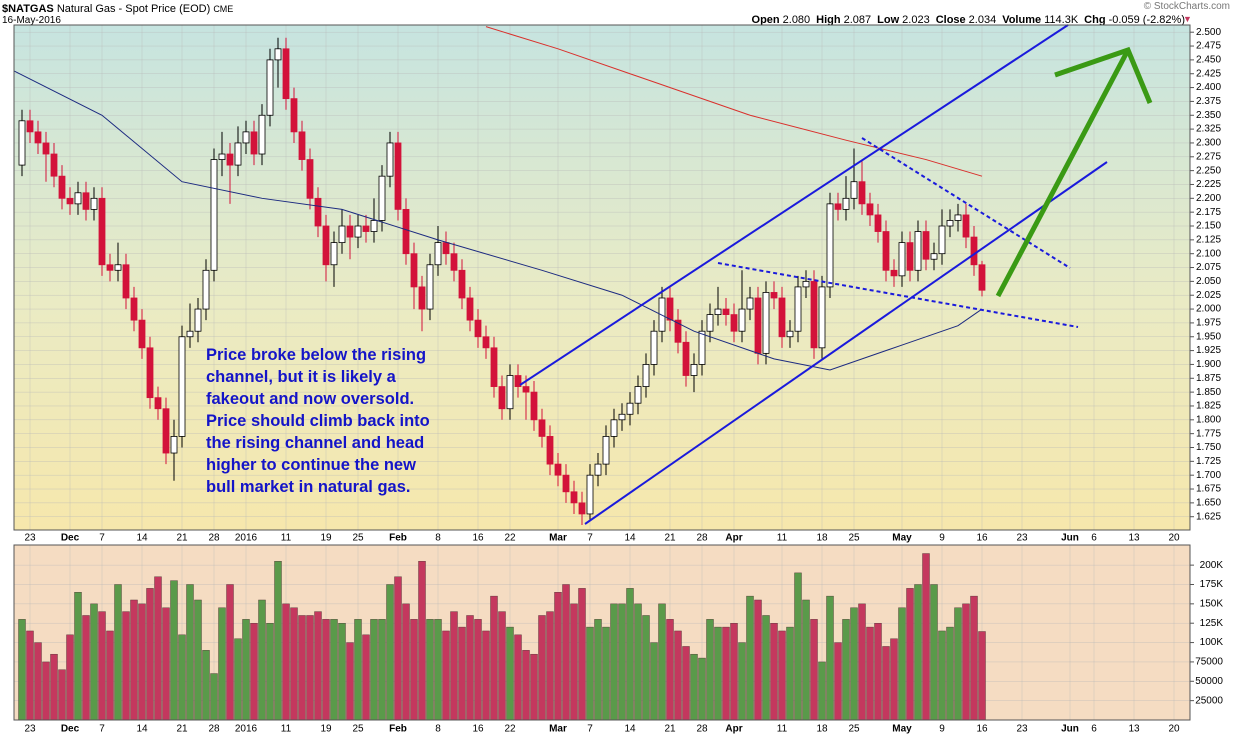 This screenshot has height=737, width=1240. What do you see at coordinates (1208, 170) in the screenshot?
I see `y-tick-label: 2.250` at bounding box center [1208, 170].